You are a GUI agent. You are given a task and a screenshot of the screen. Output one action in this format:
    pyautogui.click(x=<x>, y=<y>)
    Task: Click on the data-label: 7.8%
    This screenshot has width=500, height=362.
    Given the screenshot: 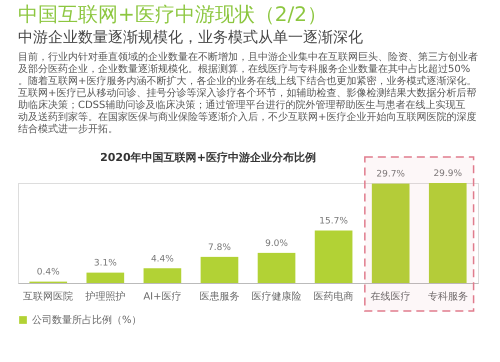 What is the action you would take?
    pyautogui.click(x=220, y=247)
    